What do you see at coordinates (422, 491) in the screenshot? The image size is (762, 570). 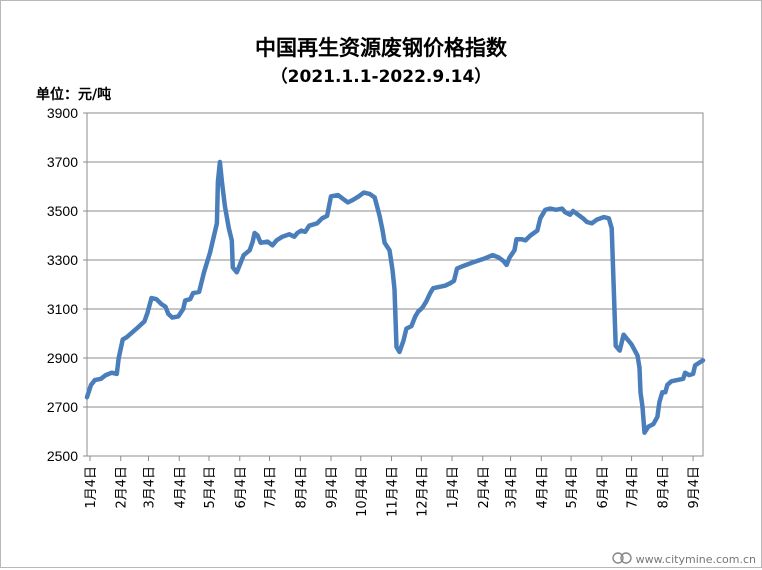 I see `x-tick-label: 12月4日` at bounding box center [422, 491].